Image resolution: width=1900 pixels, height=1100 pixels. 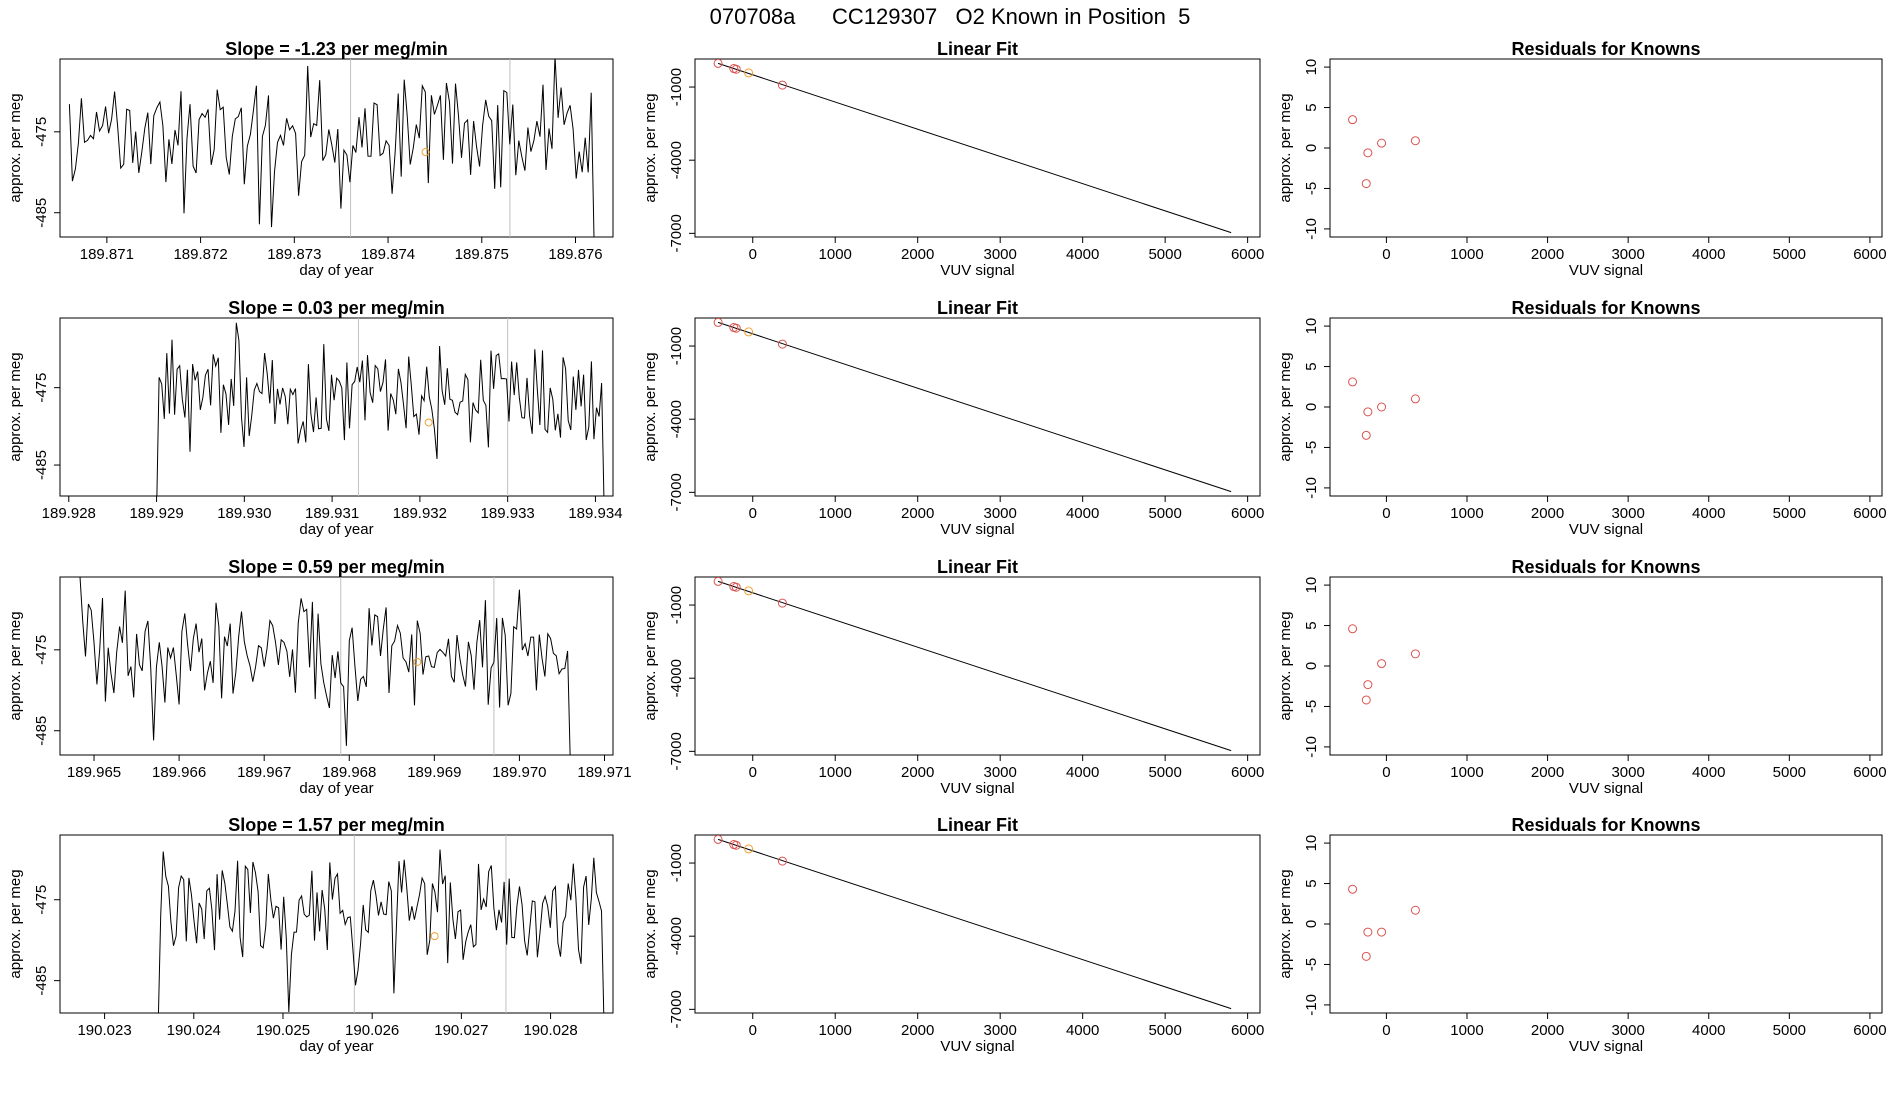 What do you see at coordinates (1466, 513) in the screenshot?
I see `x-tick-label: 1000` at bounding box center [1466, 513].